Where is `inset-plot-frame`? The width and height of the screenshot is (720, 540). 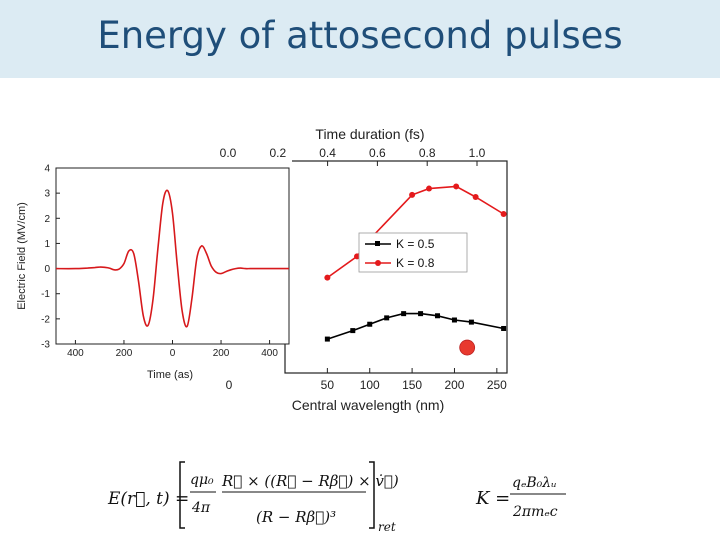 inset-plot-frame is located at coordinates (172, 256).